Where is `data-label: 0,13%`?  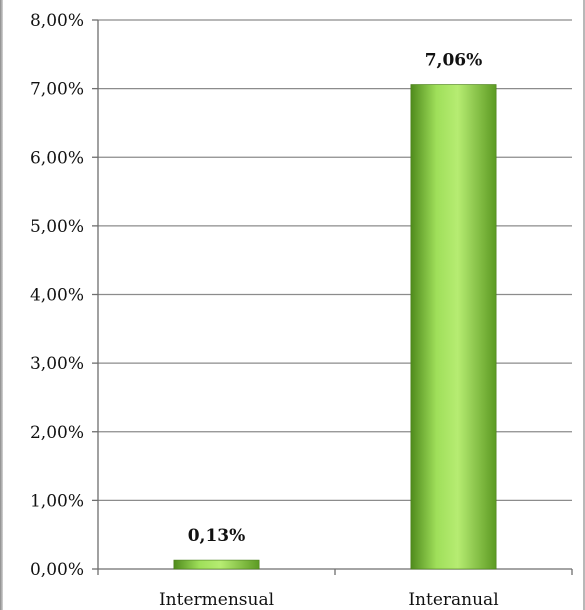
data-label: 0,13% is located at coordinates (217, 536).